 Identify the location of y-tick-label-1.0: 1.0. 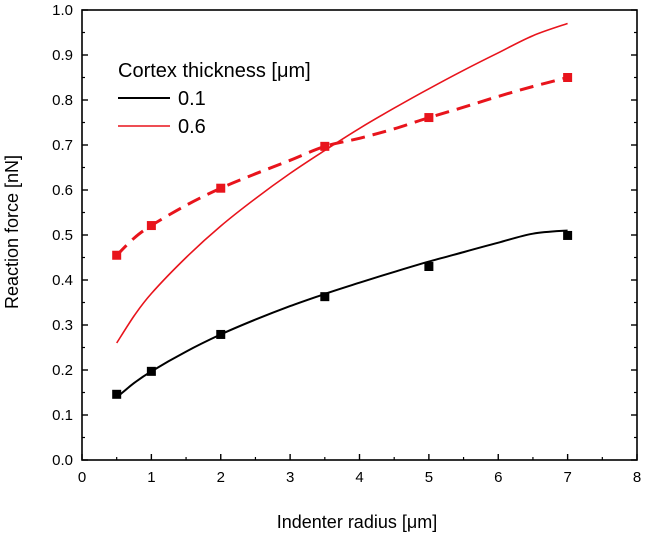
(62, 10).